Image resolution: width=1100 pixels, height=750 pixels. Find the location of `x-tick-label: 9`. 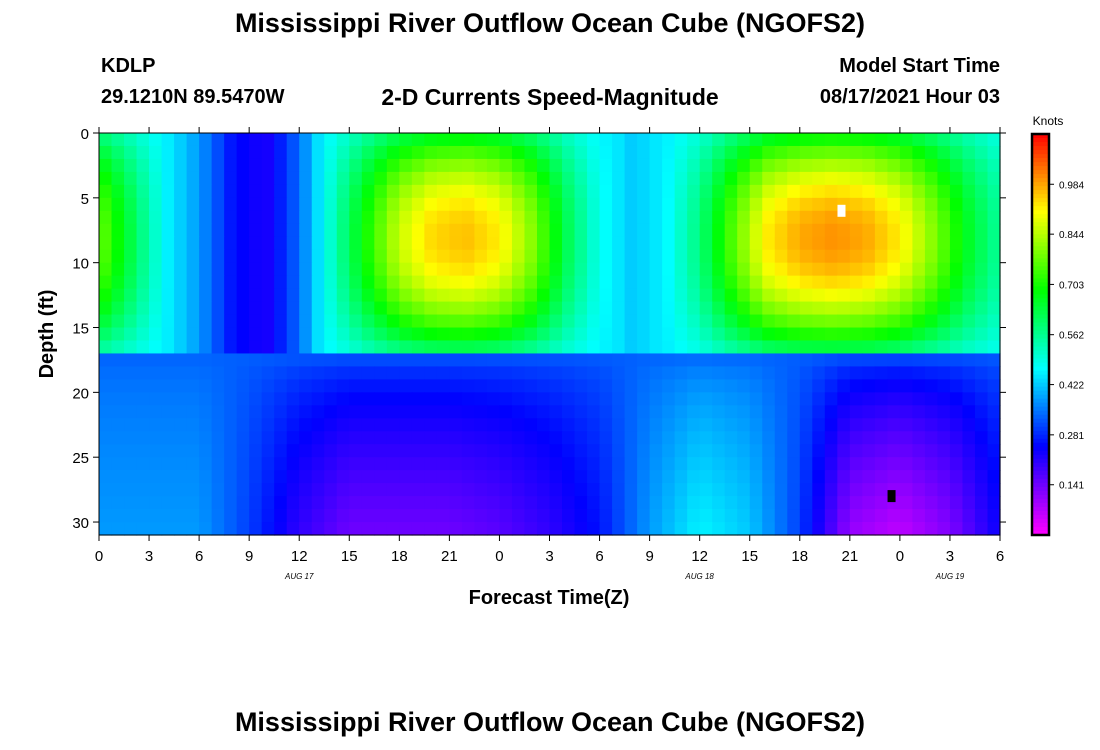

x-tick-label: 9 is located at coordinates (249, 556).